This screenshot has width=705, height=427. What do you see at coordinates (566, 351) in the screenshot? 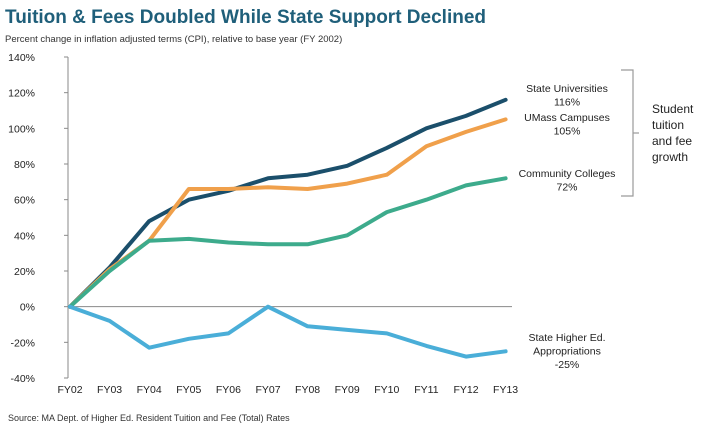
I see `series-label-state-higher-ed-appropriations: State Higher Ed. Appropriations -25%` at bounding box center [566, 351].